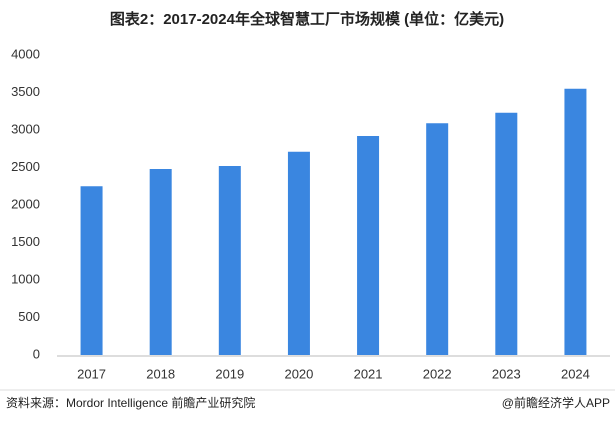  Describe the element at coordinates (91, 373) in the screenshot. I see `x-tick-label: 2017` at that location.